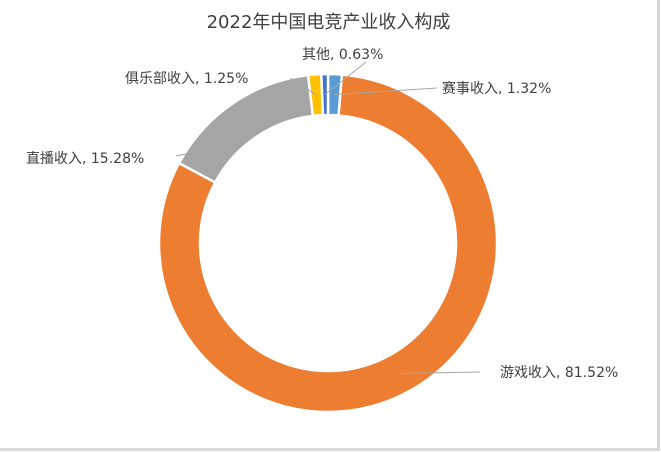 This screenshot has height=452, width=661. Describe the element at coordinates (328, 22) in the screenshot. I see `chart-title: 2022年中国电竞产业收入构成` at that location.